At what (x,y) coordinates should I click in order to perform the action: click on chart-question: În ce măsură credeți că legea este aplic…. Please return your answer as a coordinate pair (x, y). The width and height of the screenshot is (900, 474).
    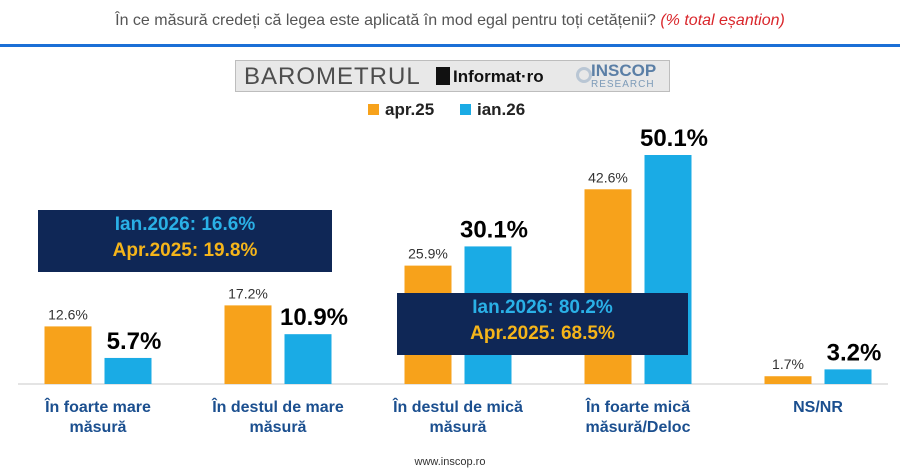
    Looking at the image, I should click on (450, 21).